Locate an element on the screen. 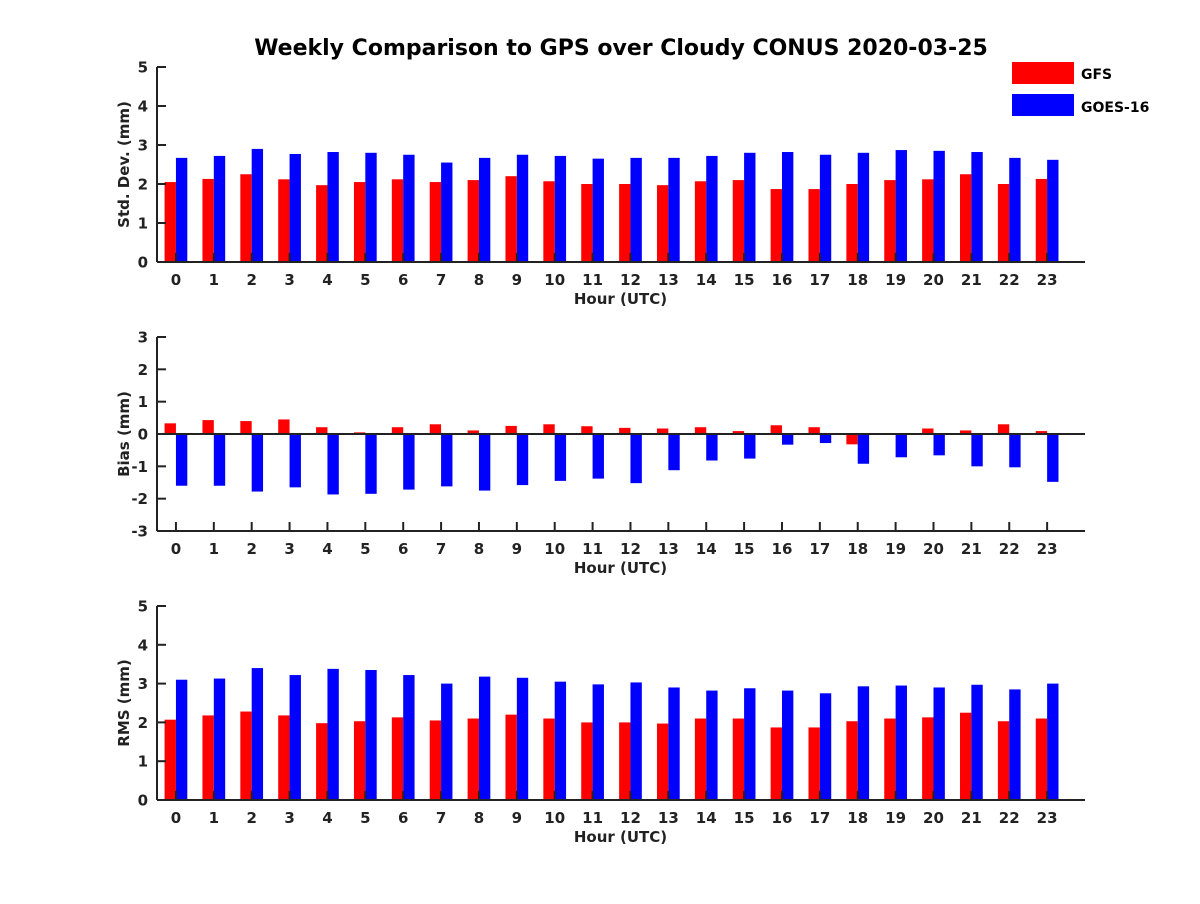 Image resolution: width=1200 pixels, height=904 pixels. x-tick-label: 23 is located at coordinates (1047, 818).